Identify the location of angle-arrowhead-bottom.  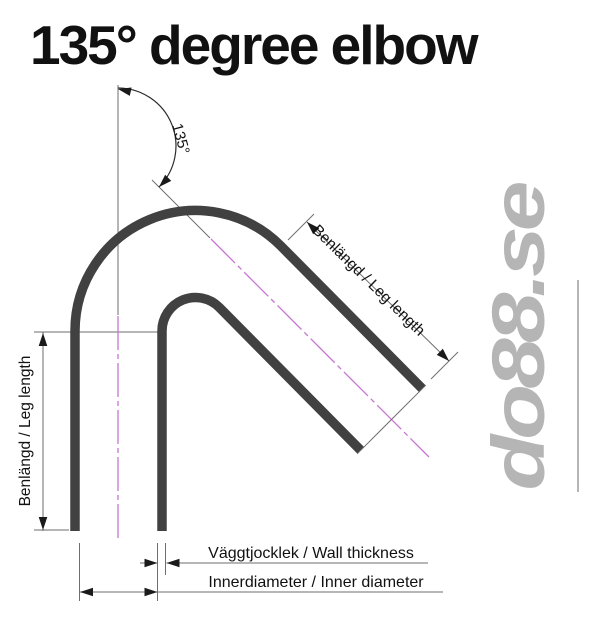
(163, 182).